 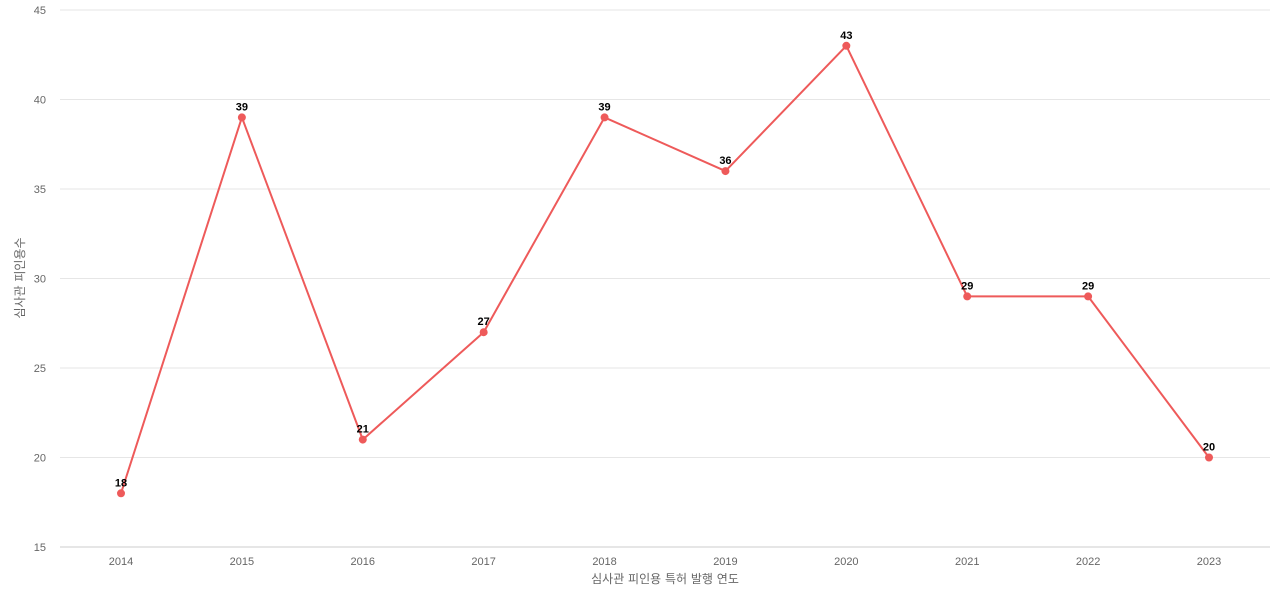 I want to click on data-label: 27, so click(x=484, y=322).